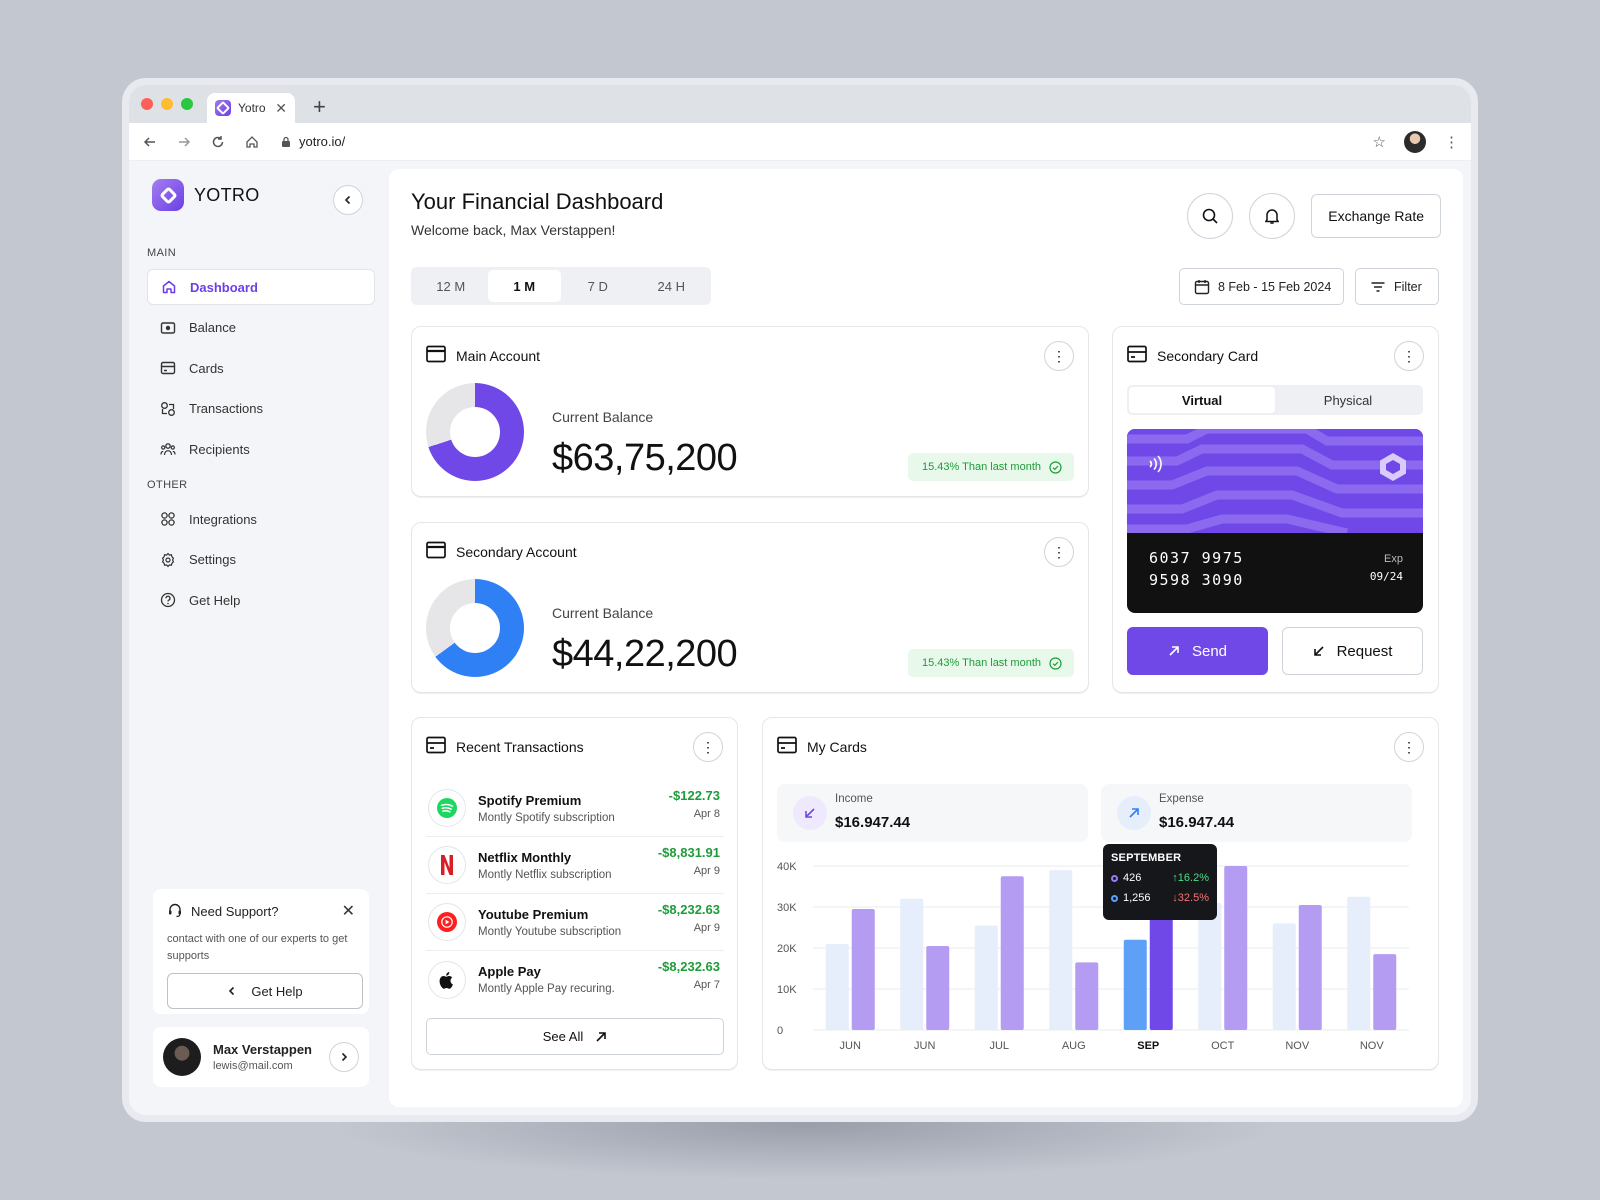 The height and width of the screenshot is (1200, 1600). Describe the element at coordinates (224, 287) in the screenshot. I see `sidebar-item-label: Dashboard` at that location.